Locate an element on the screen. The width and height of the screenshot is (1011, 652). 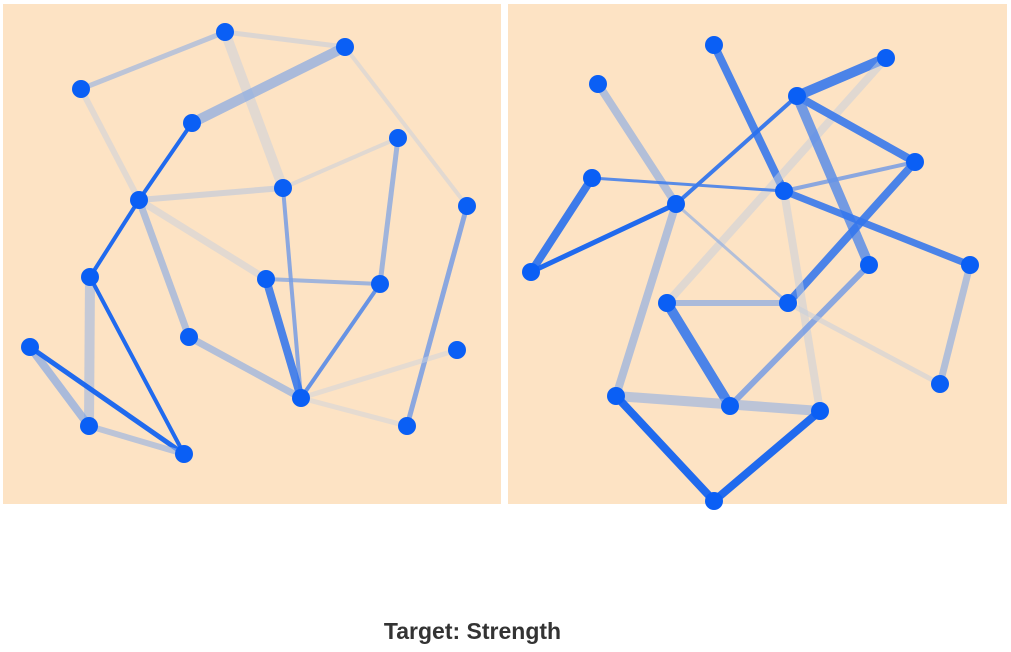
node-b13 is located at coordinates (940, 384).